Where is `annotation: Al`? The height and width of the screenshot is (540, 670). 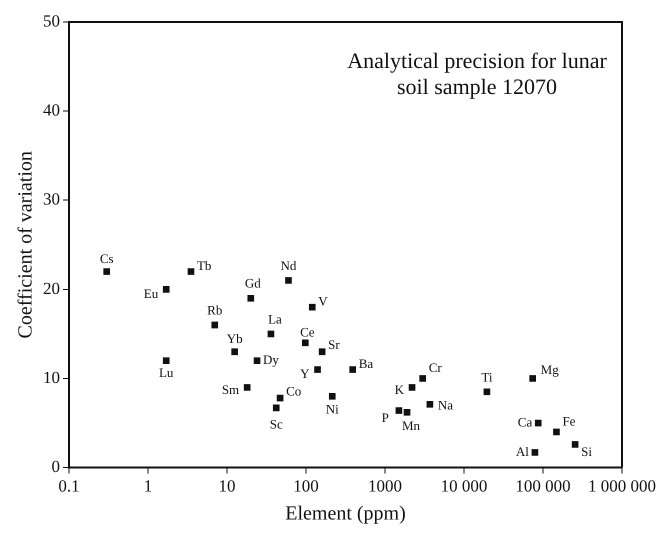 annotation: Al is located at coordinates (523, 451).